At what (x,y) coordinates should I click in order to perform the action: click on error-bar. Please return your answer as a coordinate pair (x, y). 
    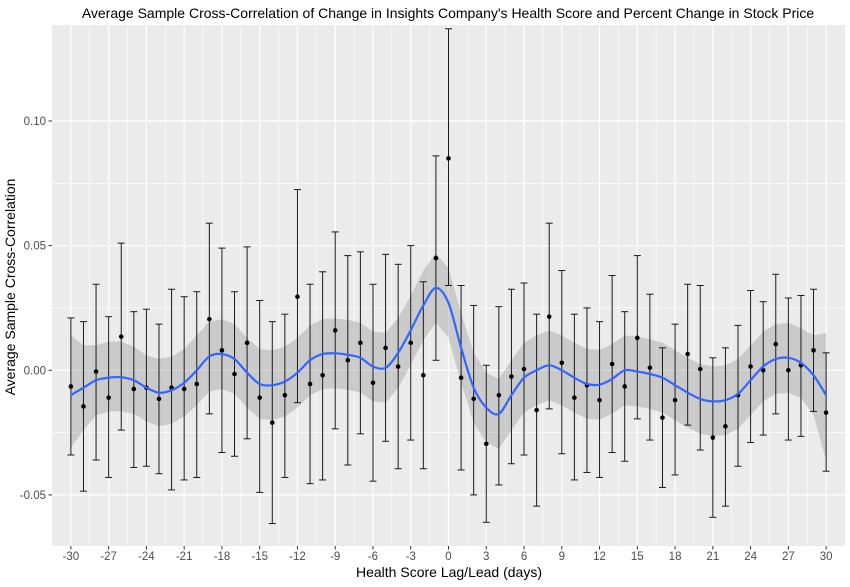
    Looking at the image, I should click on (587, 390).